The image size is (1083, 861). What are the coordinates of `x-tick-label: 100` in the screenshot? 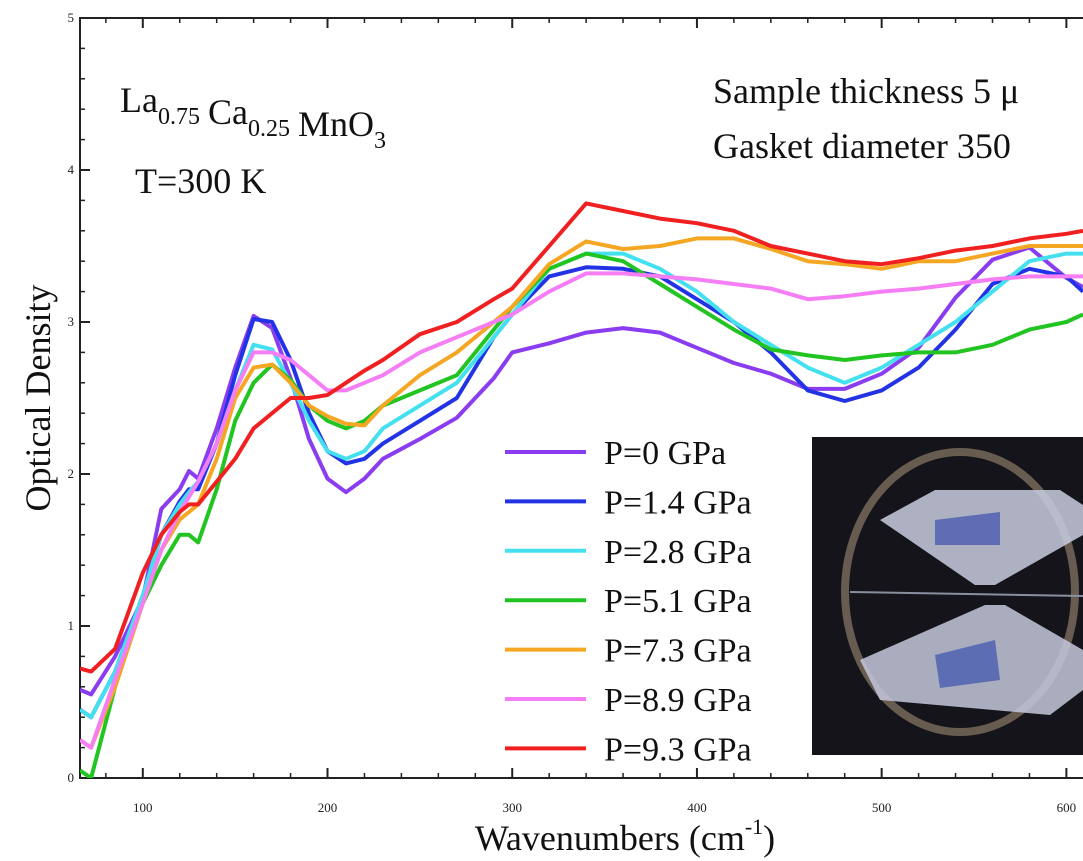 It's located at (143, 807).